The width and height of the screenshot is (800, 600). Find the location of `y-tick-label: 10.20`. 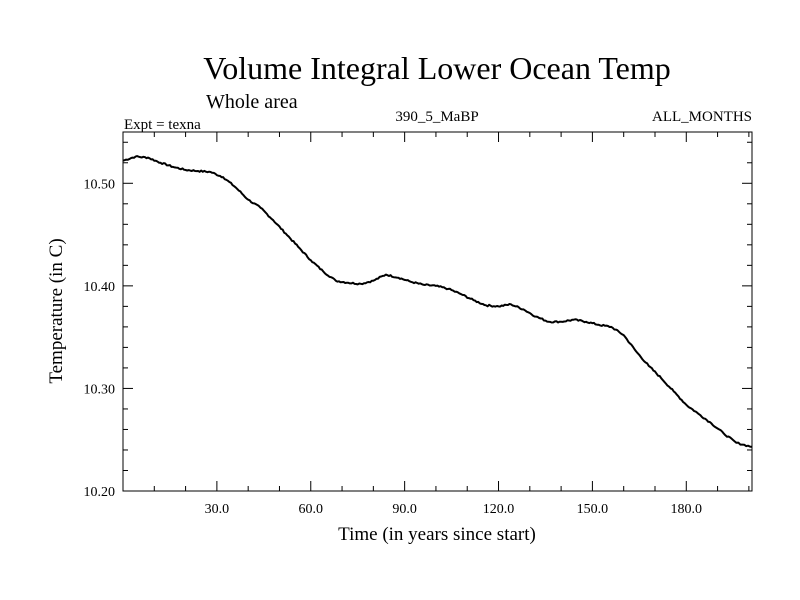

y-tick-label: 10.20 is located at coordinates (100, 492).